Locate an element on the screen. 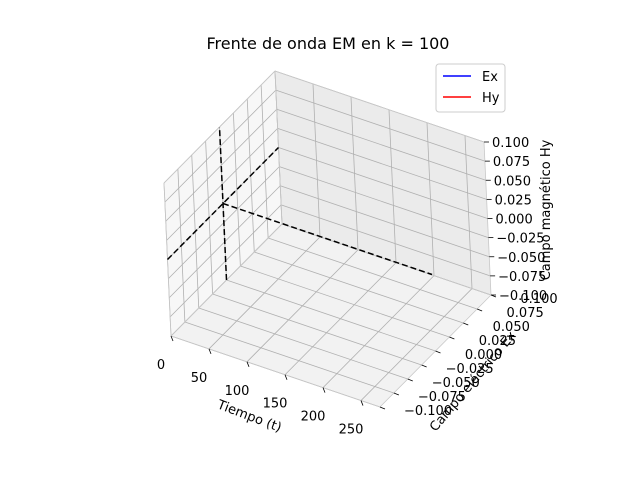  x-tick-label: 200 is located at coordinates (313, 417).